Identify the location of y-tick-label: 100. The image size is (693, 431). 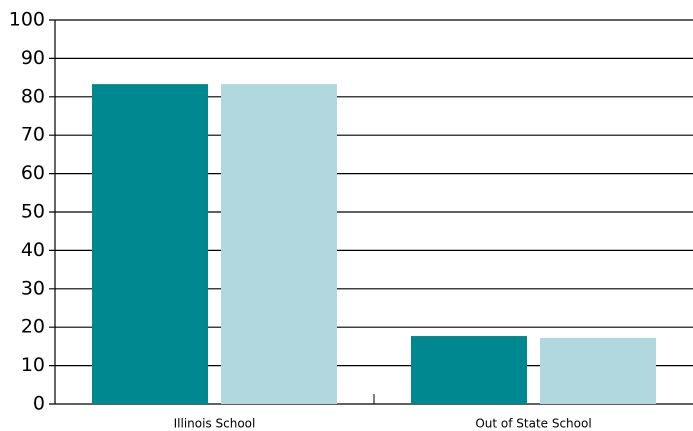
(27, 20).